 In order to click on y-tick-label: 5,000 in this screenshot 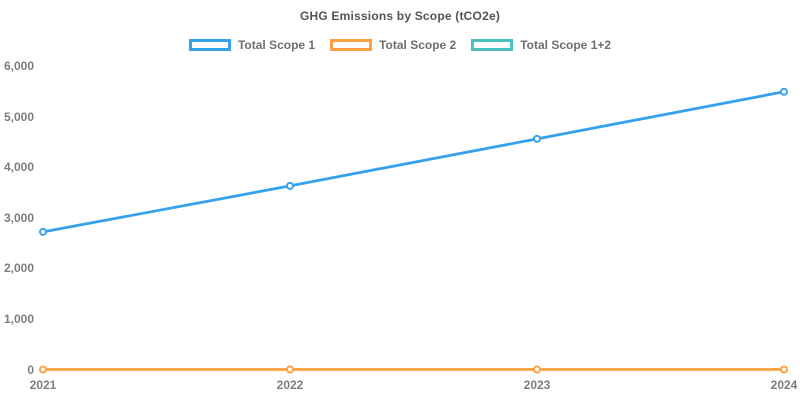, I will do `click(18, 116)`.